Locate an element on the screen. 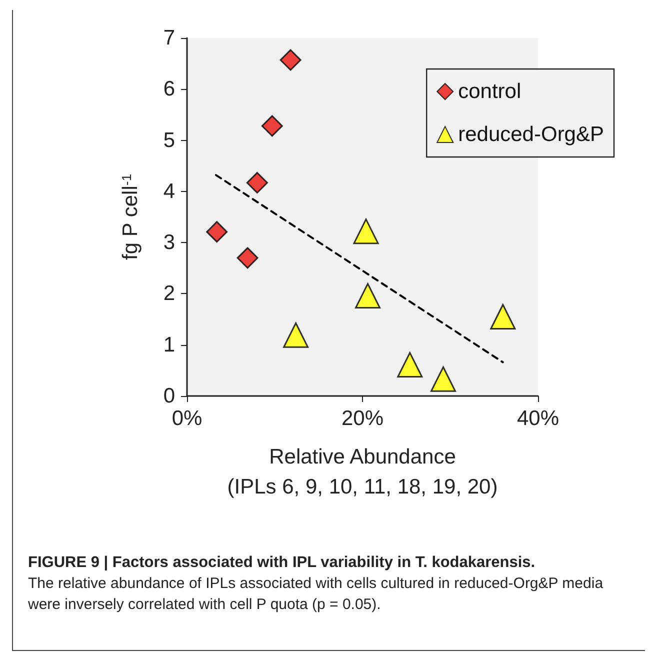  y-tick-label: 6 is located at coordinates (169, 89).